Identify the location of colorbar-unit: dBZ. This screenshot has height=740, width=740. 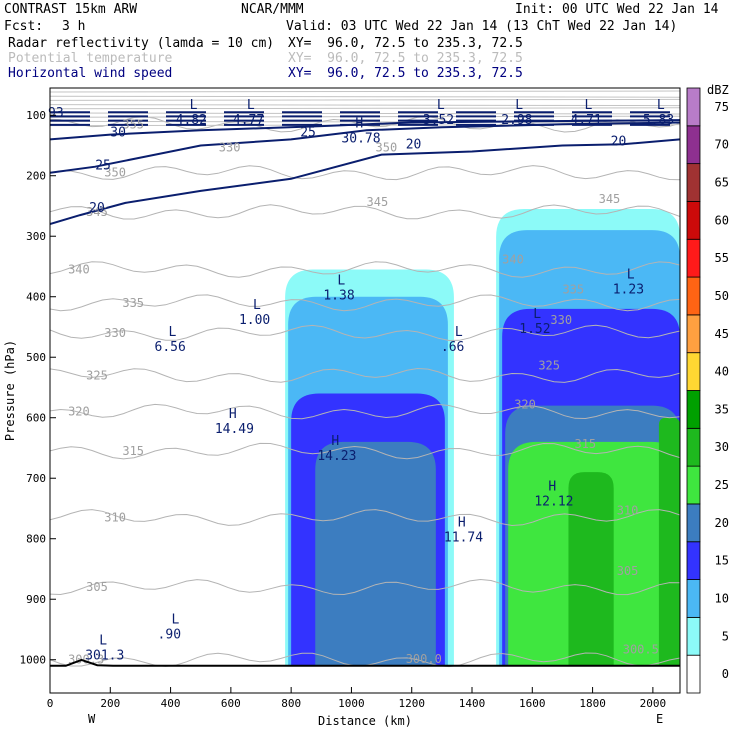
(718, 90).